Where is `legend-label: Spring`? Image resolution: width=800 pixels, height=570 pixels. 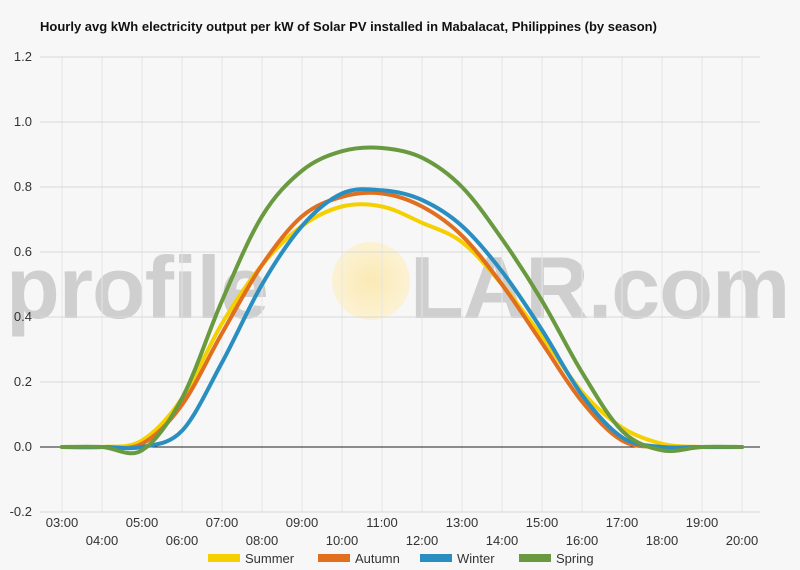
legend-label: Spring is located at coordinates (575, 558).